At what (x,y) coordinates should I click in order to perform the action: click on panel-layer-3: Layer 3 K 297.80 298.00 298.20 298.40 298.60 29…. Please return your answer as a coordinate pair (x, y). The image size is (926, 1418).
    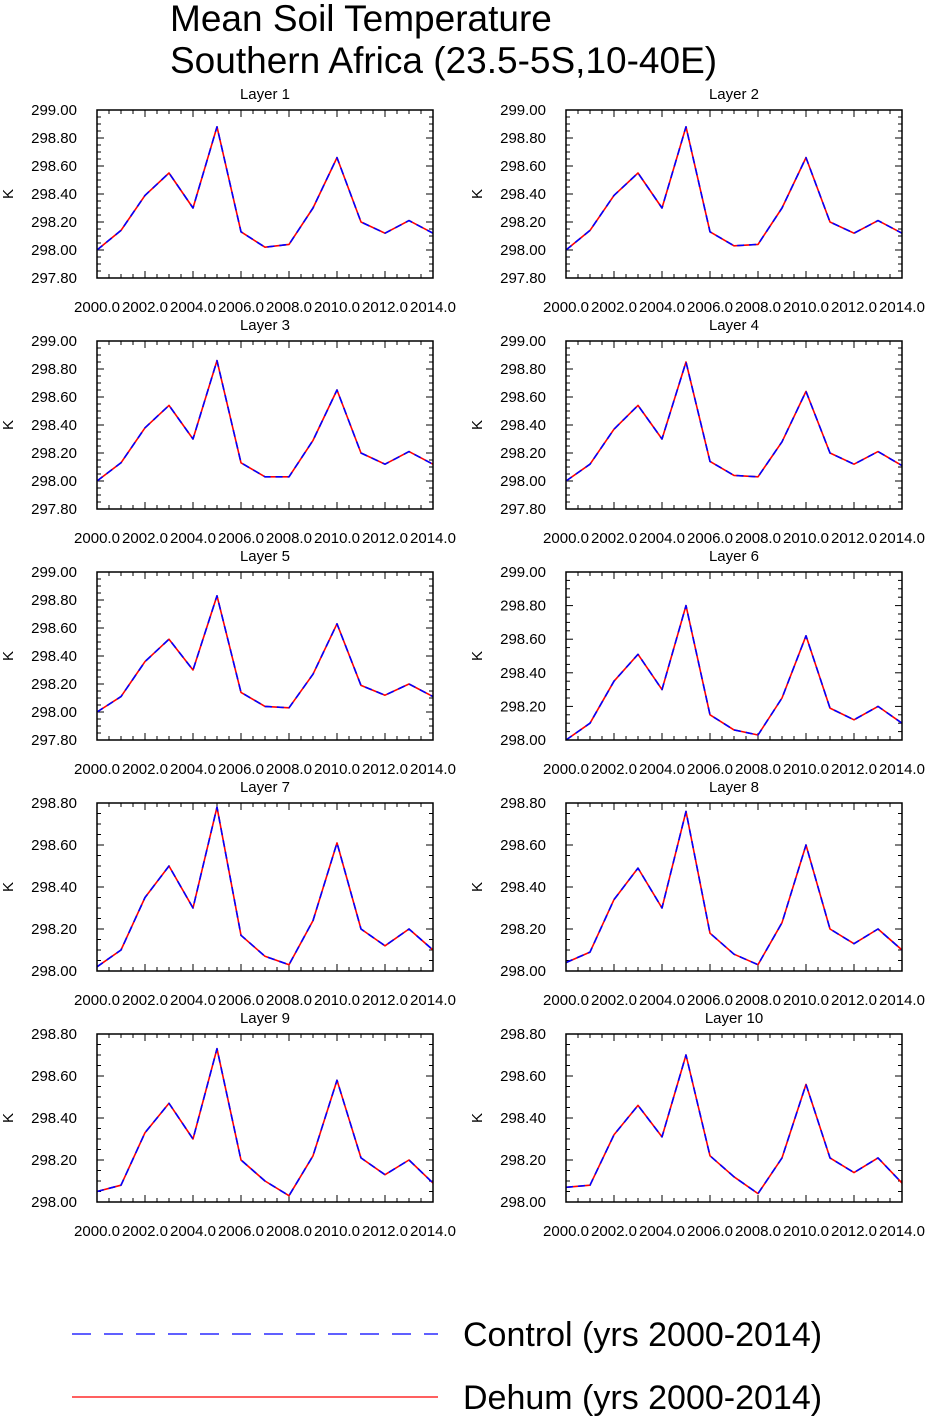
    Looking at the image, I should click on (228, 432).